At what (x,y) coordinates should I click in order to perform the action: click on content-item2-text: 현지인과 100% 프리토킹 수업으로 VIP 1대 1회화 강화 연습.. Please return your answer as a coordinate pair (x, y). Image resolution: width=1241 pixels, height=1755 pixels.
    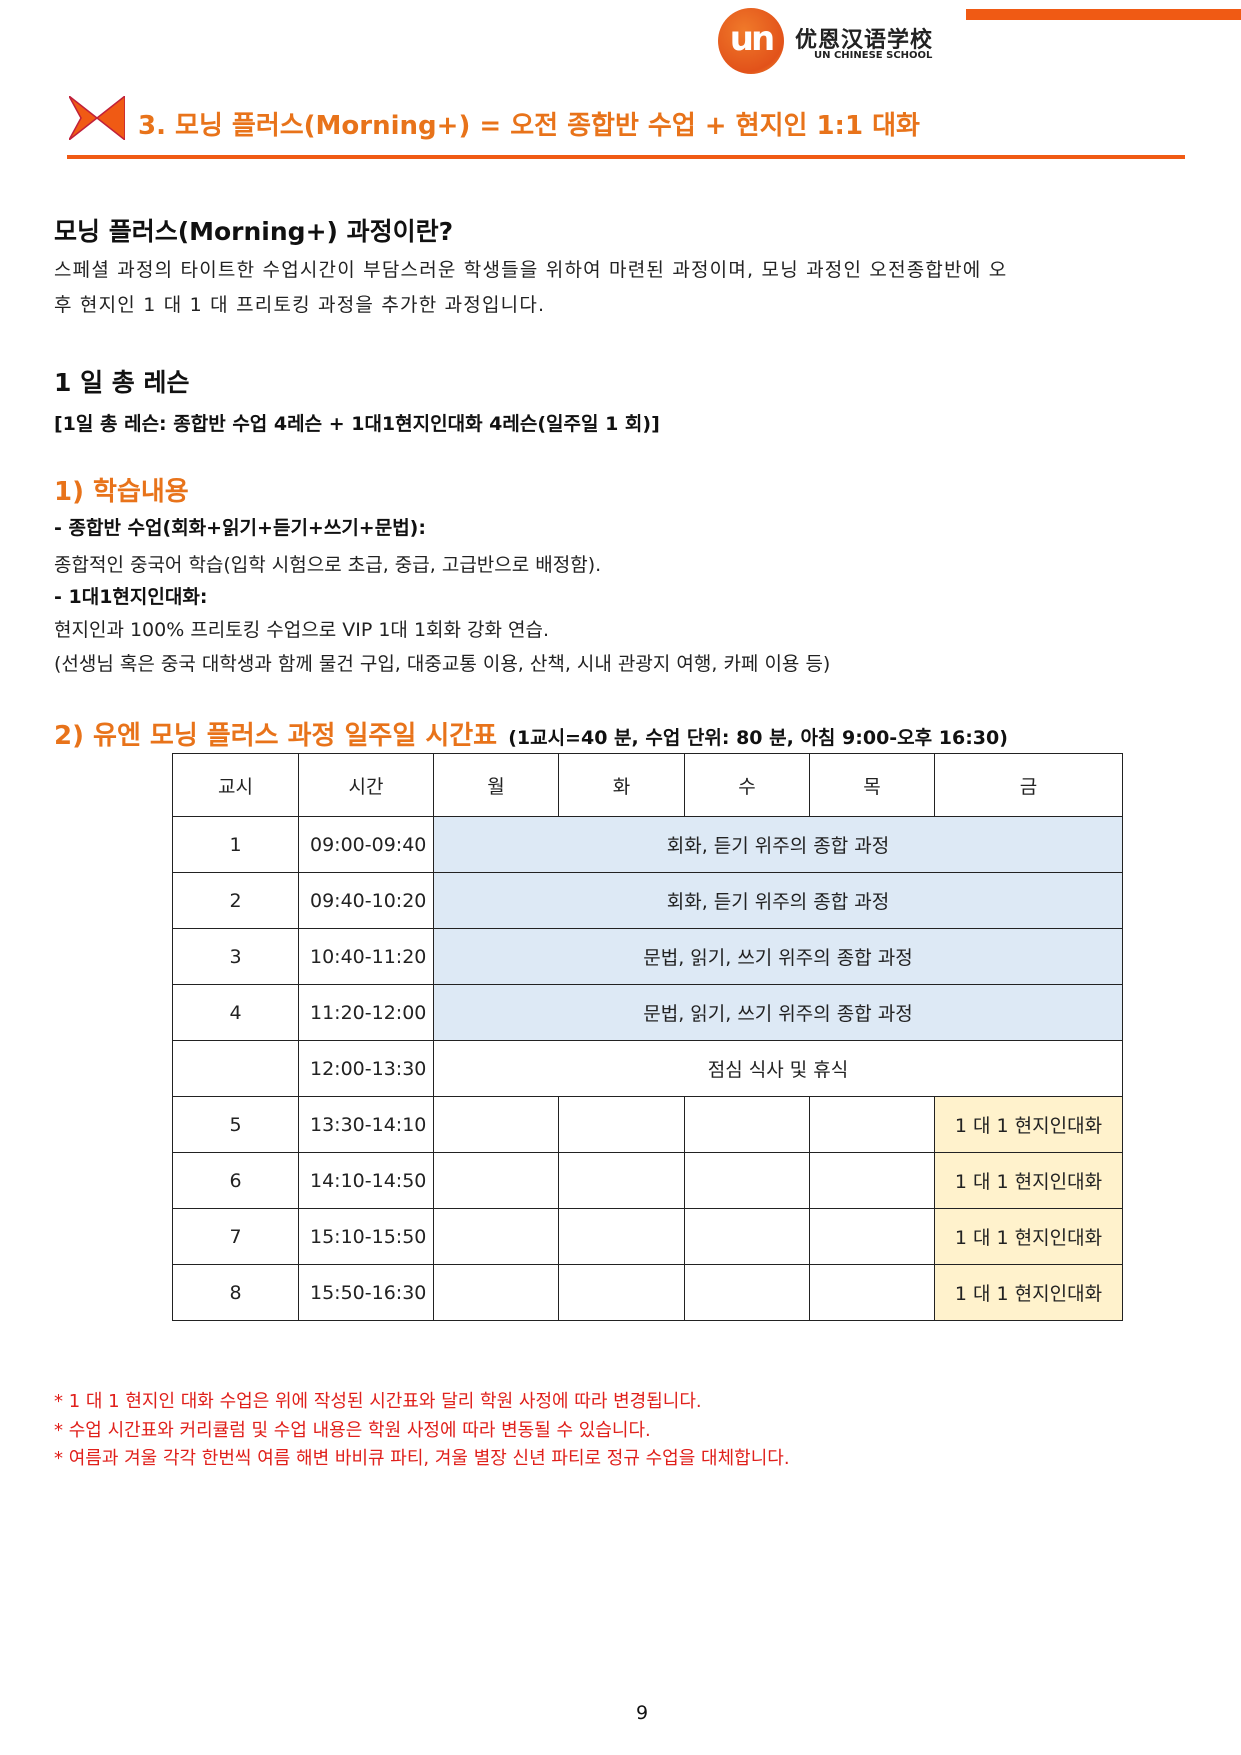
    Looking at the image, I should click on (302, 630).